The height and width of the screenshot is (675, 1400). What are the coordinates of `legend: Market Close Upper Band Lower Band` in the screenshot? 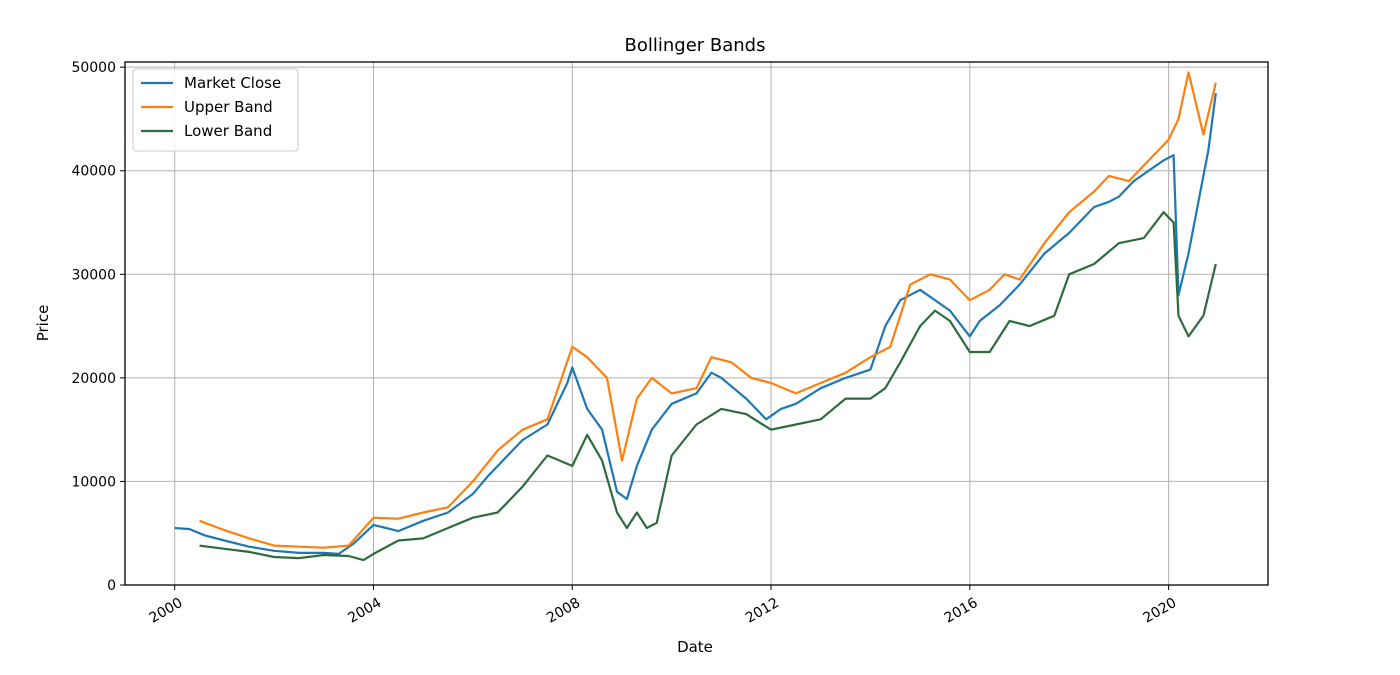 It's located at (215, 110).